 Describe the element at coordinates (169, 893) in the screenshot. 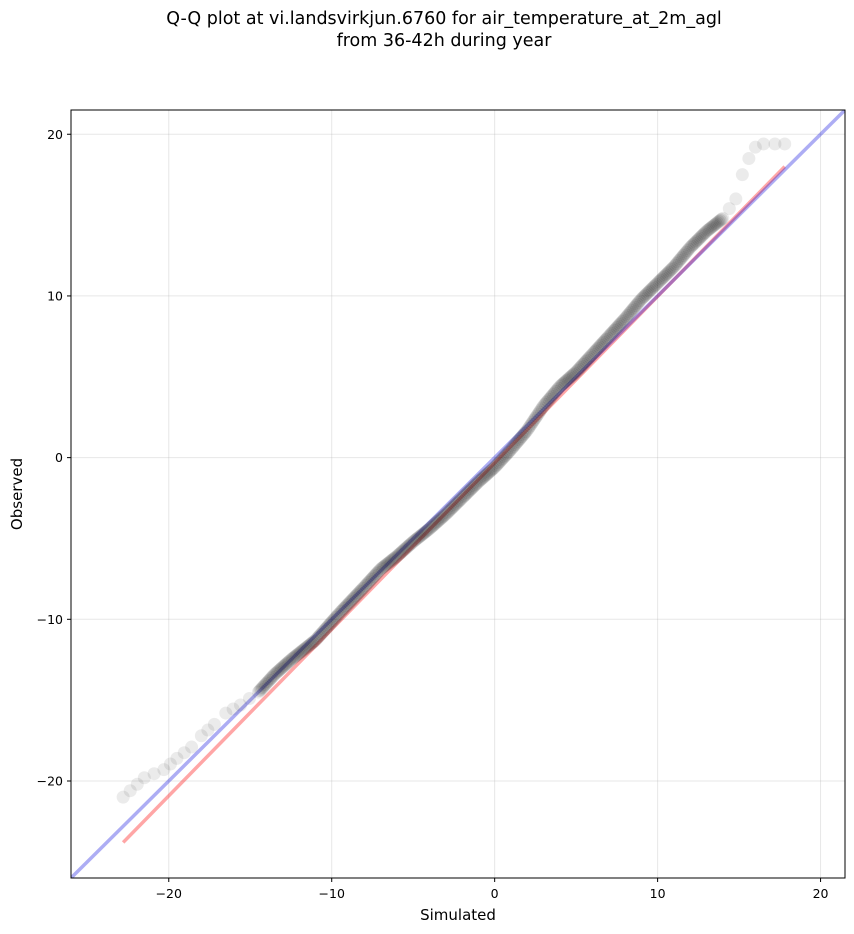

I see `x-tick-label: −20` at that location.